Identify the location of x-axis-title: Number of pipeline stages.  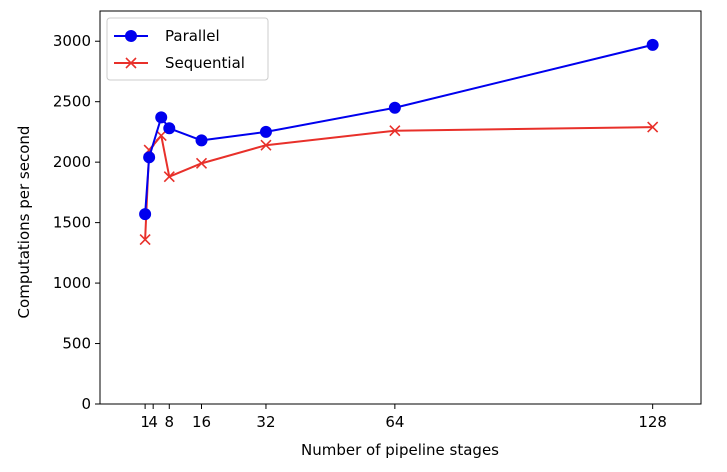
(400, 450).